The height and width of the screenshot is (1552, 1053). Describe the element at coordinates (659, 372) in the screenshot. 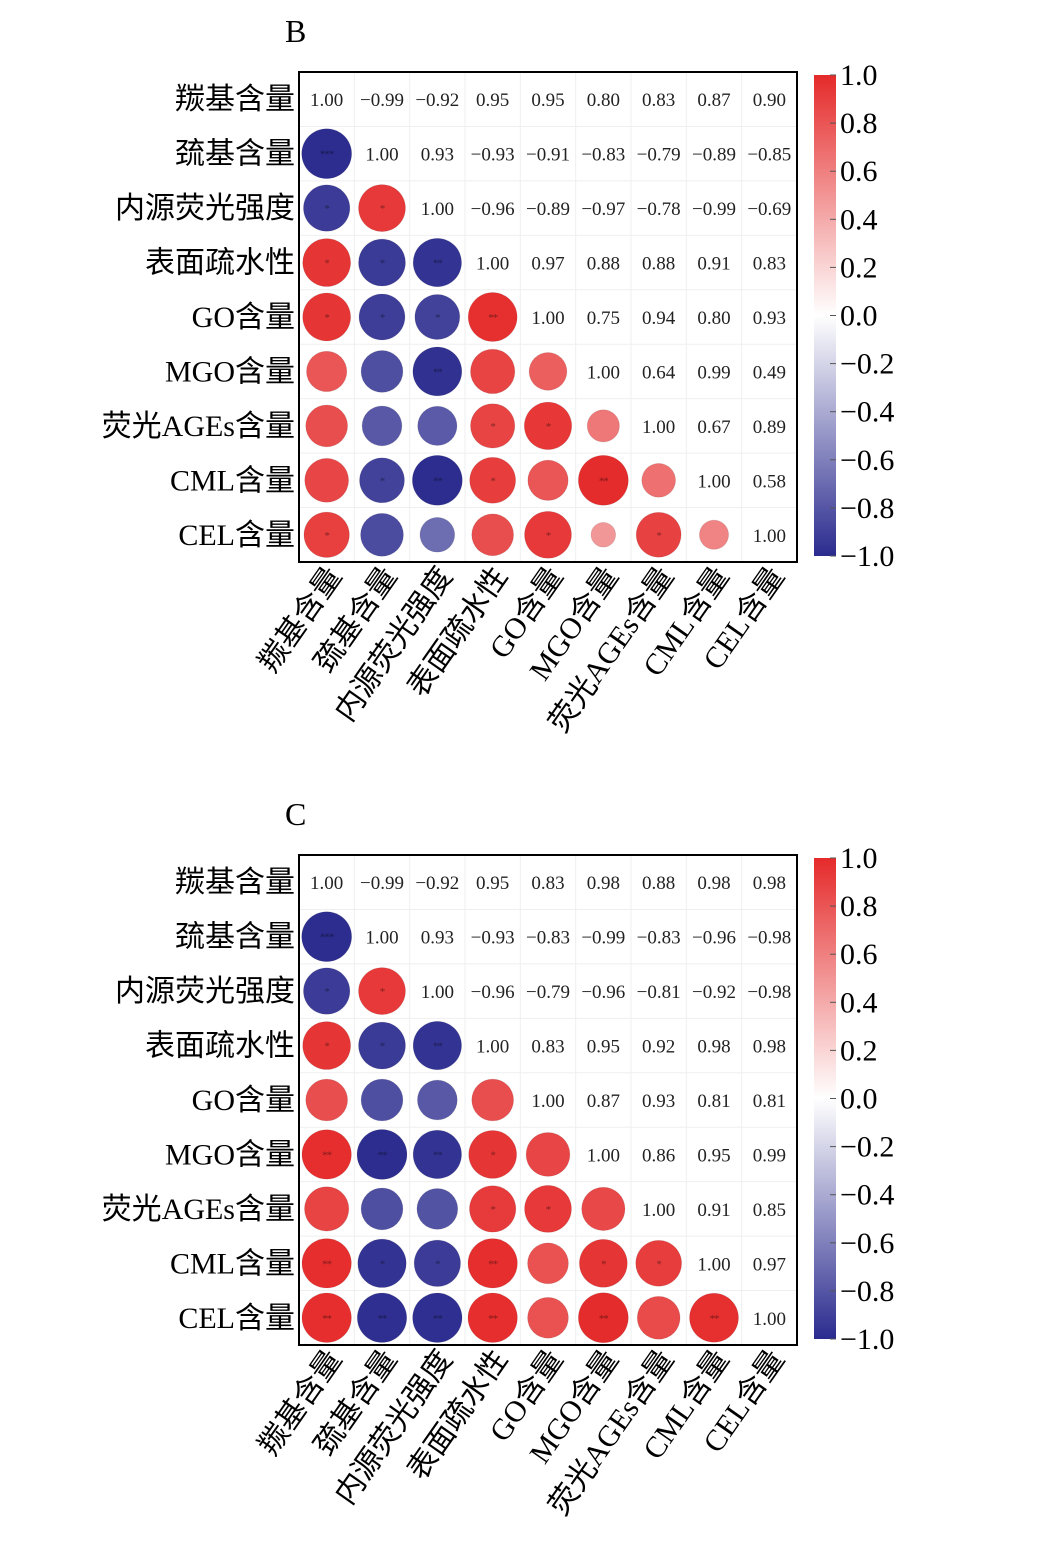

I see `correlation-value-label: 0.64` at that location.